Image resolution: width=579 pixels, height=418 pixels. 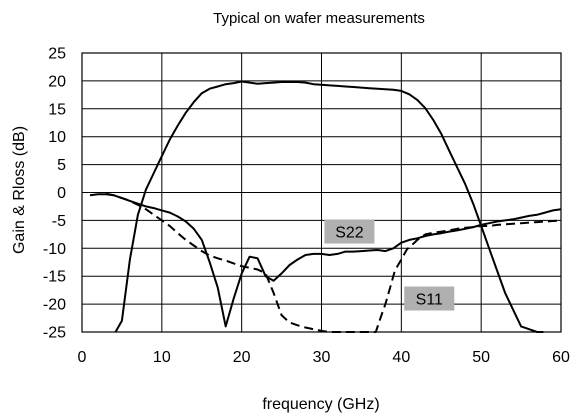 I want to click on x-tick-label: 60, so click(x=561, y=357).